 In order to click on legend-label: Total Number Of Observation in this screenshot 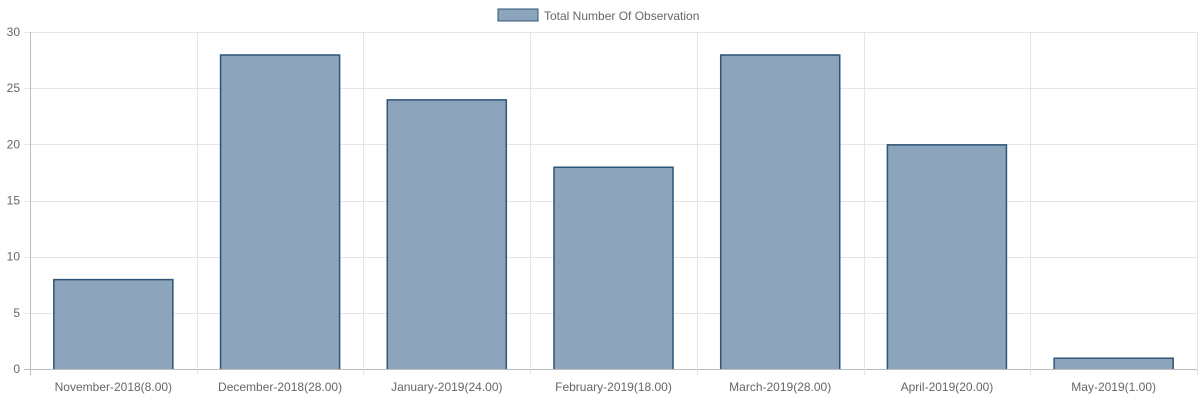, I will do `click(621, 16)`.